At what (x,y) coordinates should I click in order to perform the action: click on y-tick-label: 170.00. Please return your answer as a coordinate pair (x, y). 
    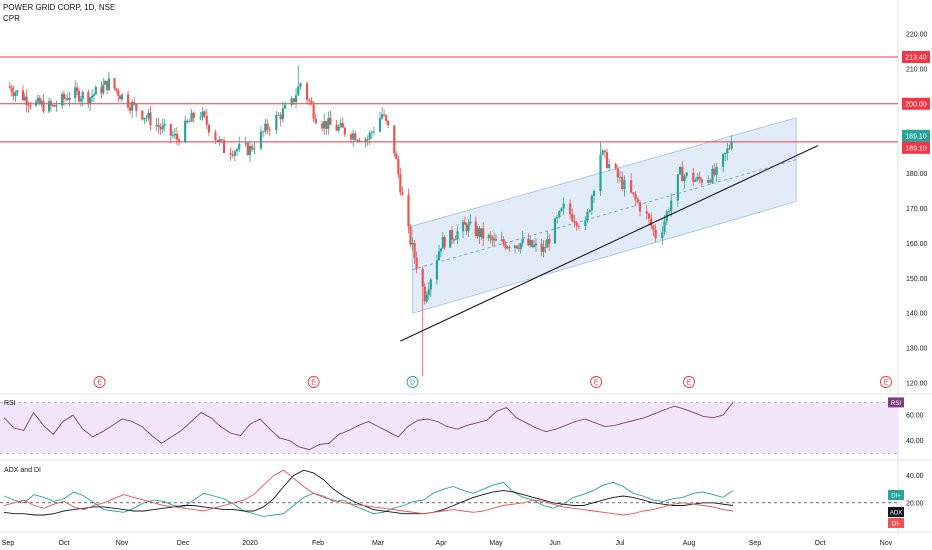
    Looking at the image, I should click on (917, 209).